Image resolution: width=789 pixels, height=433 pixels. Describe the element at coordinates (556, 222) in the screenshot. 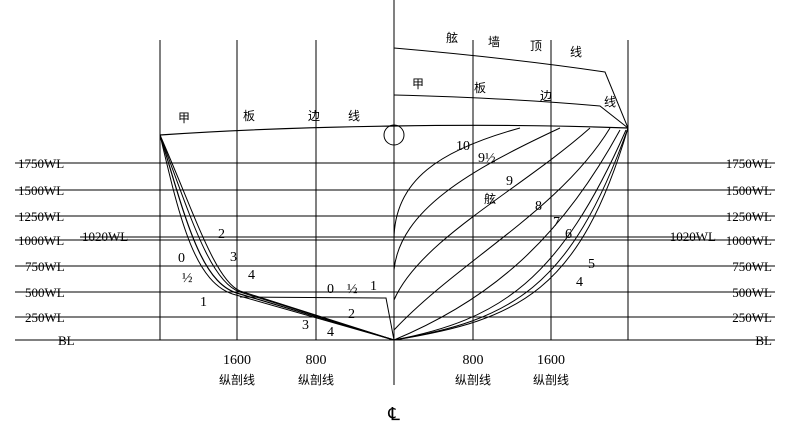

I see `station-label: 7` at that location.